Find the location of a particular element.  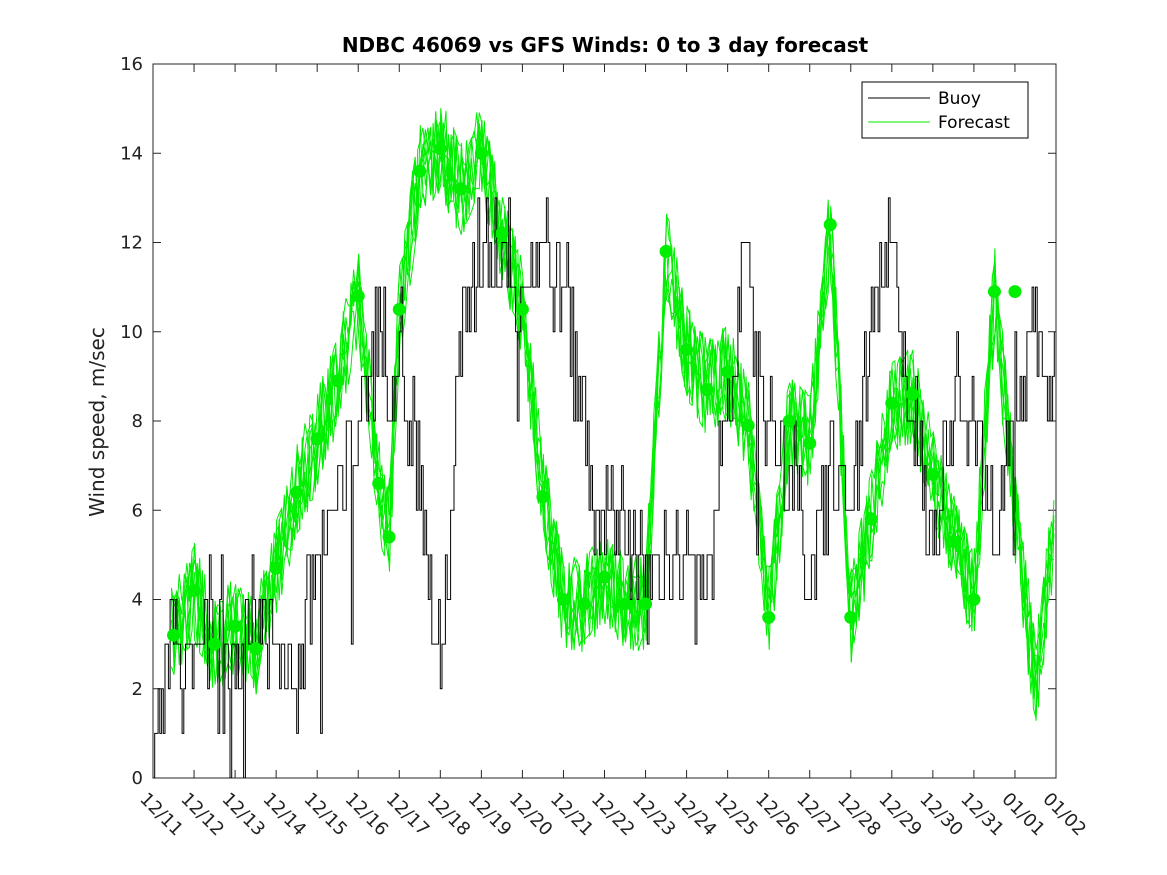

legend: Buoy Forecast is located at coordinates (945, 110).